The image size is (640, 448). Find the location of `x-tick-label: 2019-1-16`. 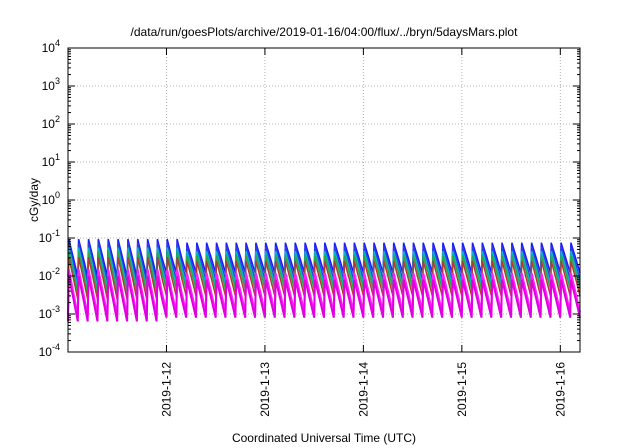

x-tick-label: 2019-1-16 is located at coordinates (560, 389).